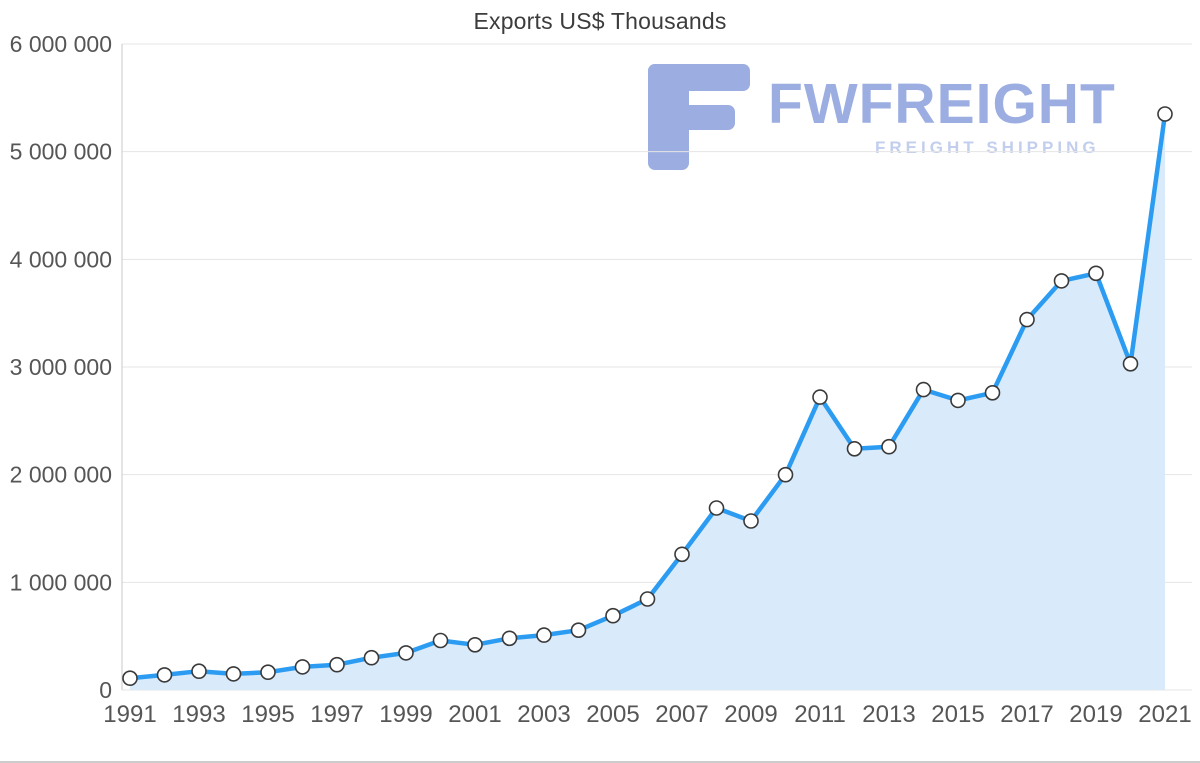  Describe the element at coordinates (543, 714) in the screenshot. I see `x-axis-tick-label: 2003` at that location.